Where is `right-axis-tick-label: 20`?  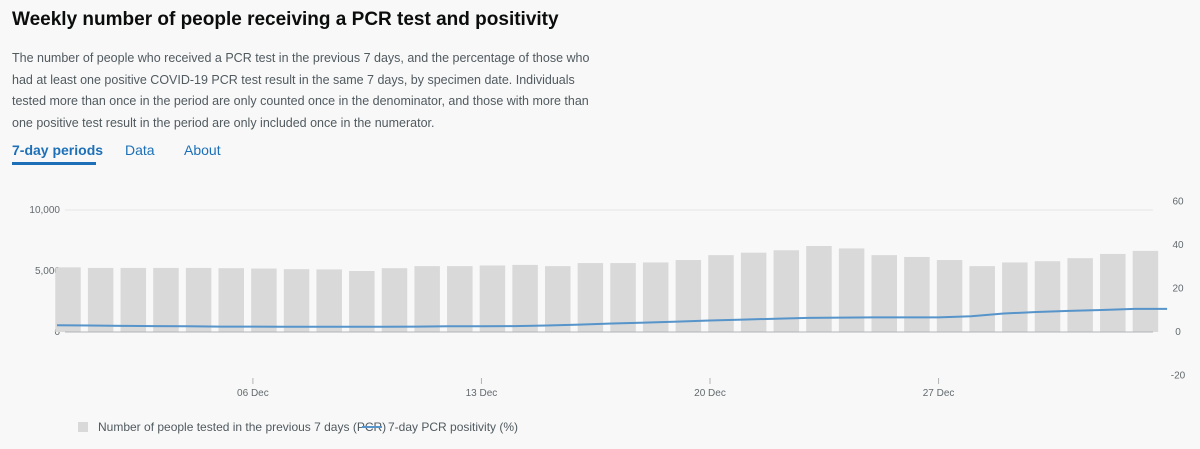 right-axis-tick-label: 20 is located at coordinates (1178, 289).